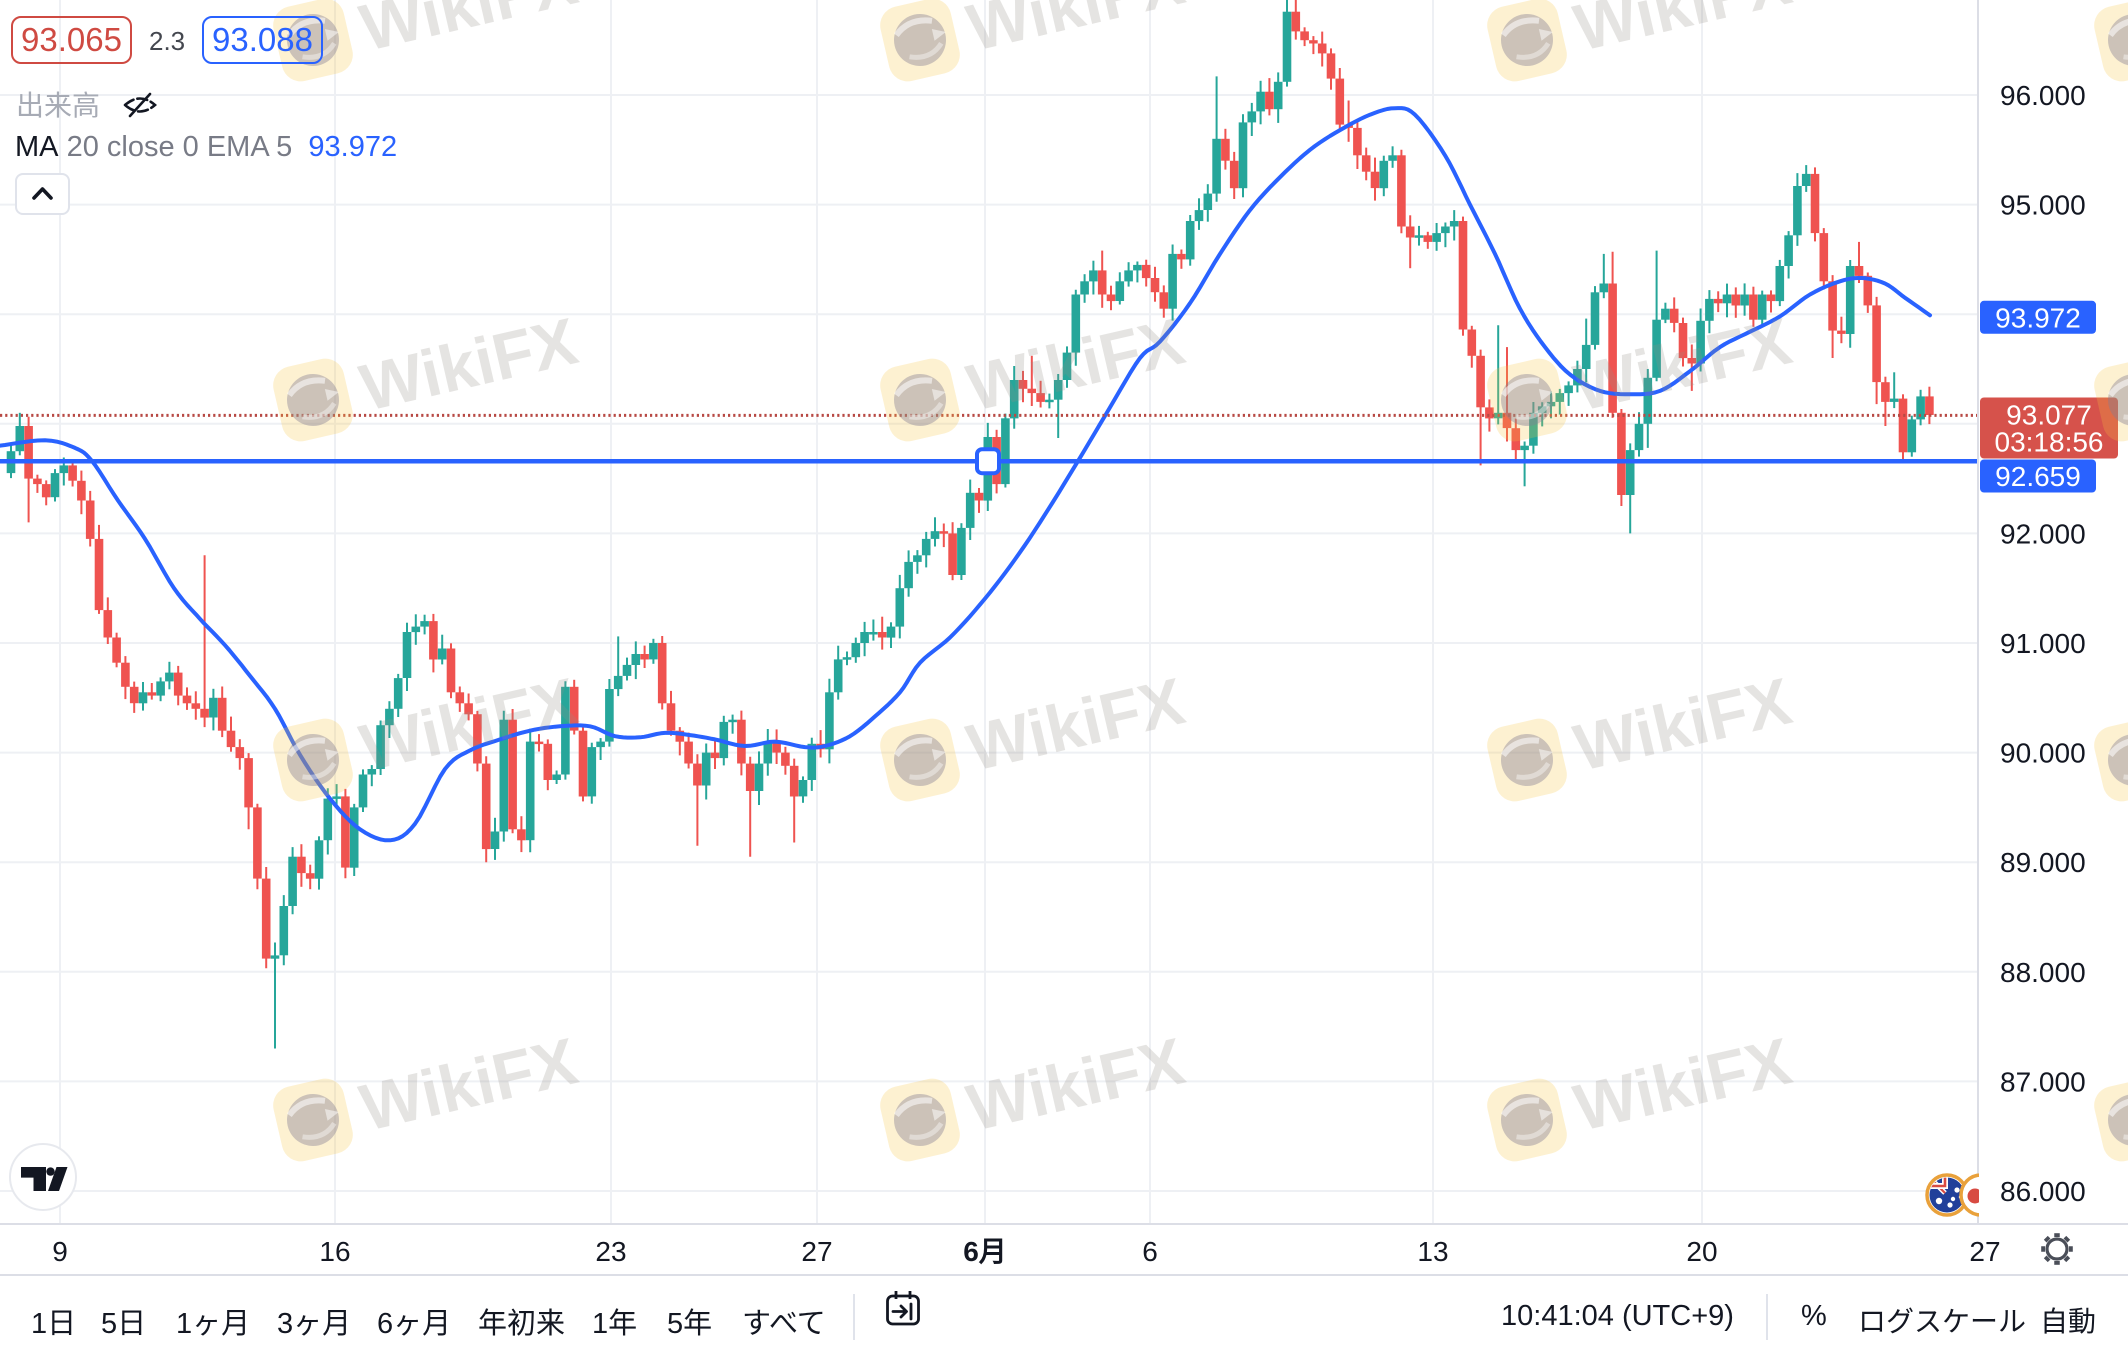 Image resolution: width=2128 pixels, height=1348 pixels. Describe the element at coordinates (610, 1251) in the screenshot. I see `svg-text: 23` at that location.